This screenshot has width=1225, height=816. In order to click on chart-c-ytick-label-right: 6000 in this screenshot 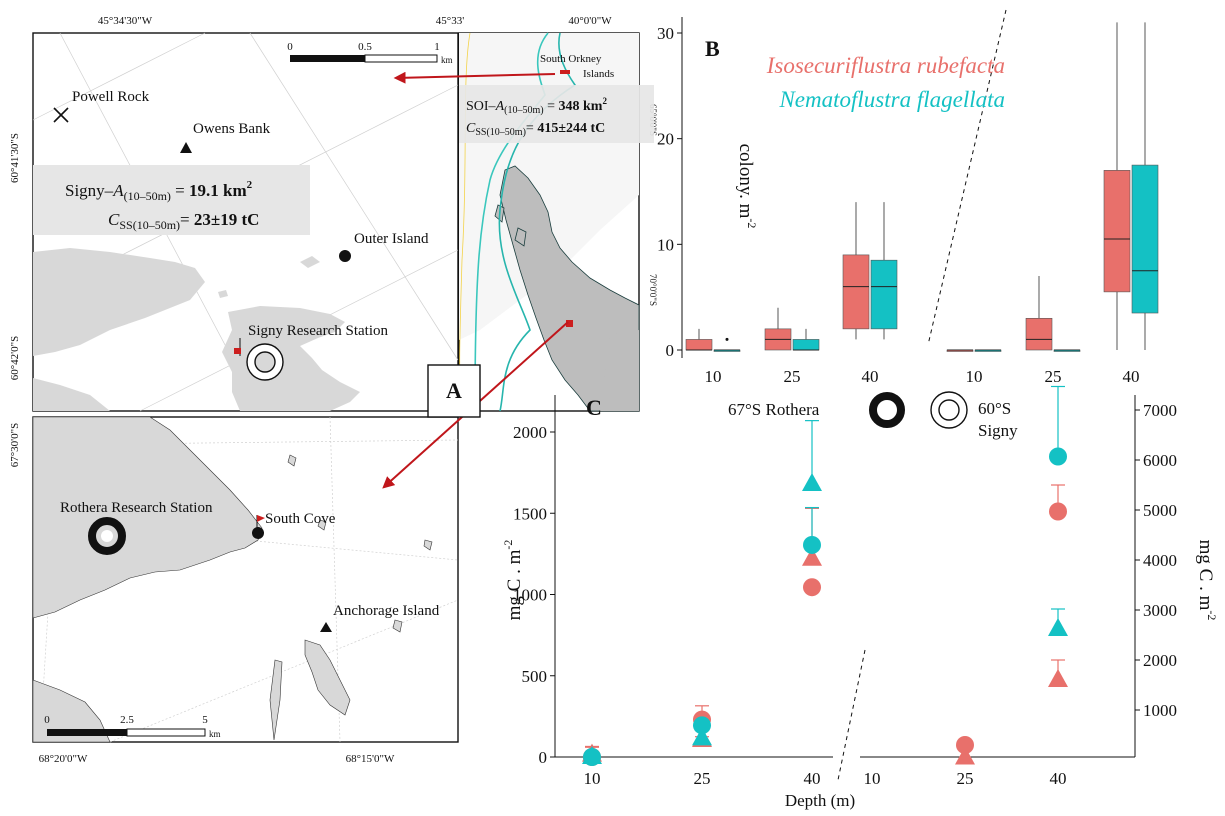, I will do `click(1160, 460)`.